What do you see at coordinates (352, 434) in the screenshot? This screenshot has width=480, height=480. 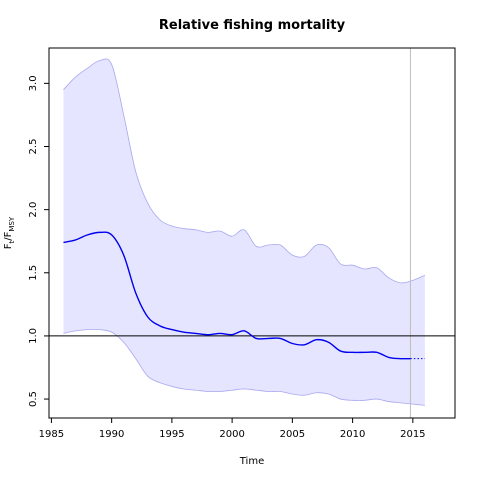 I see `x-tick-label-2010: 2010` at bounding box center [352, 434].